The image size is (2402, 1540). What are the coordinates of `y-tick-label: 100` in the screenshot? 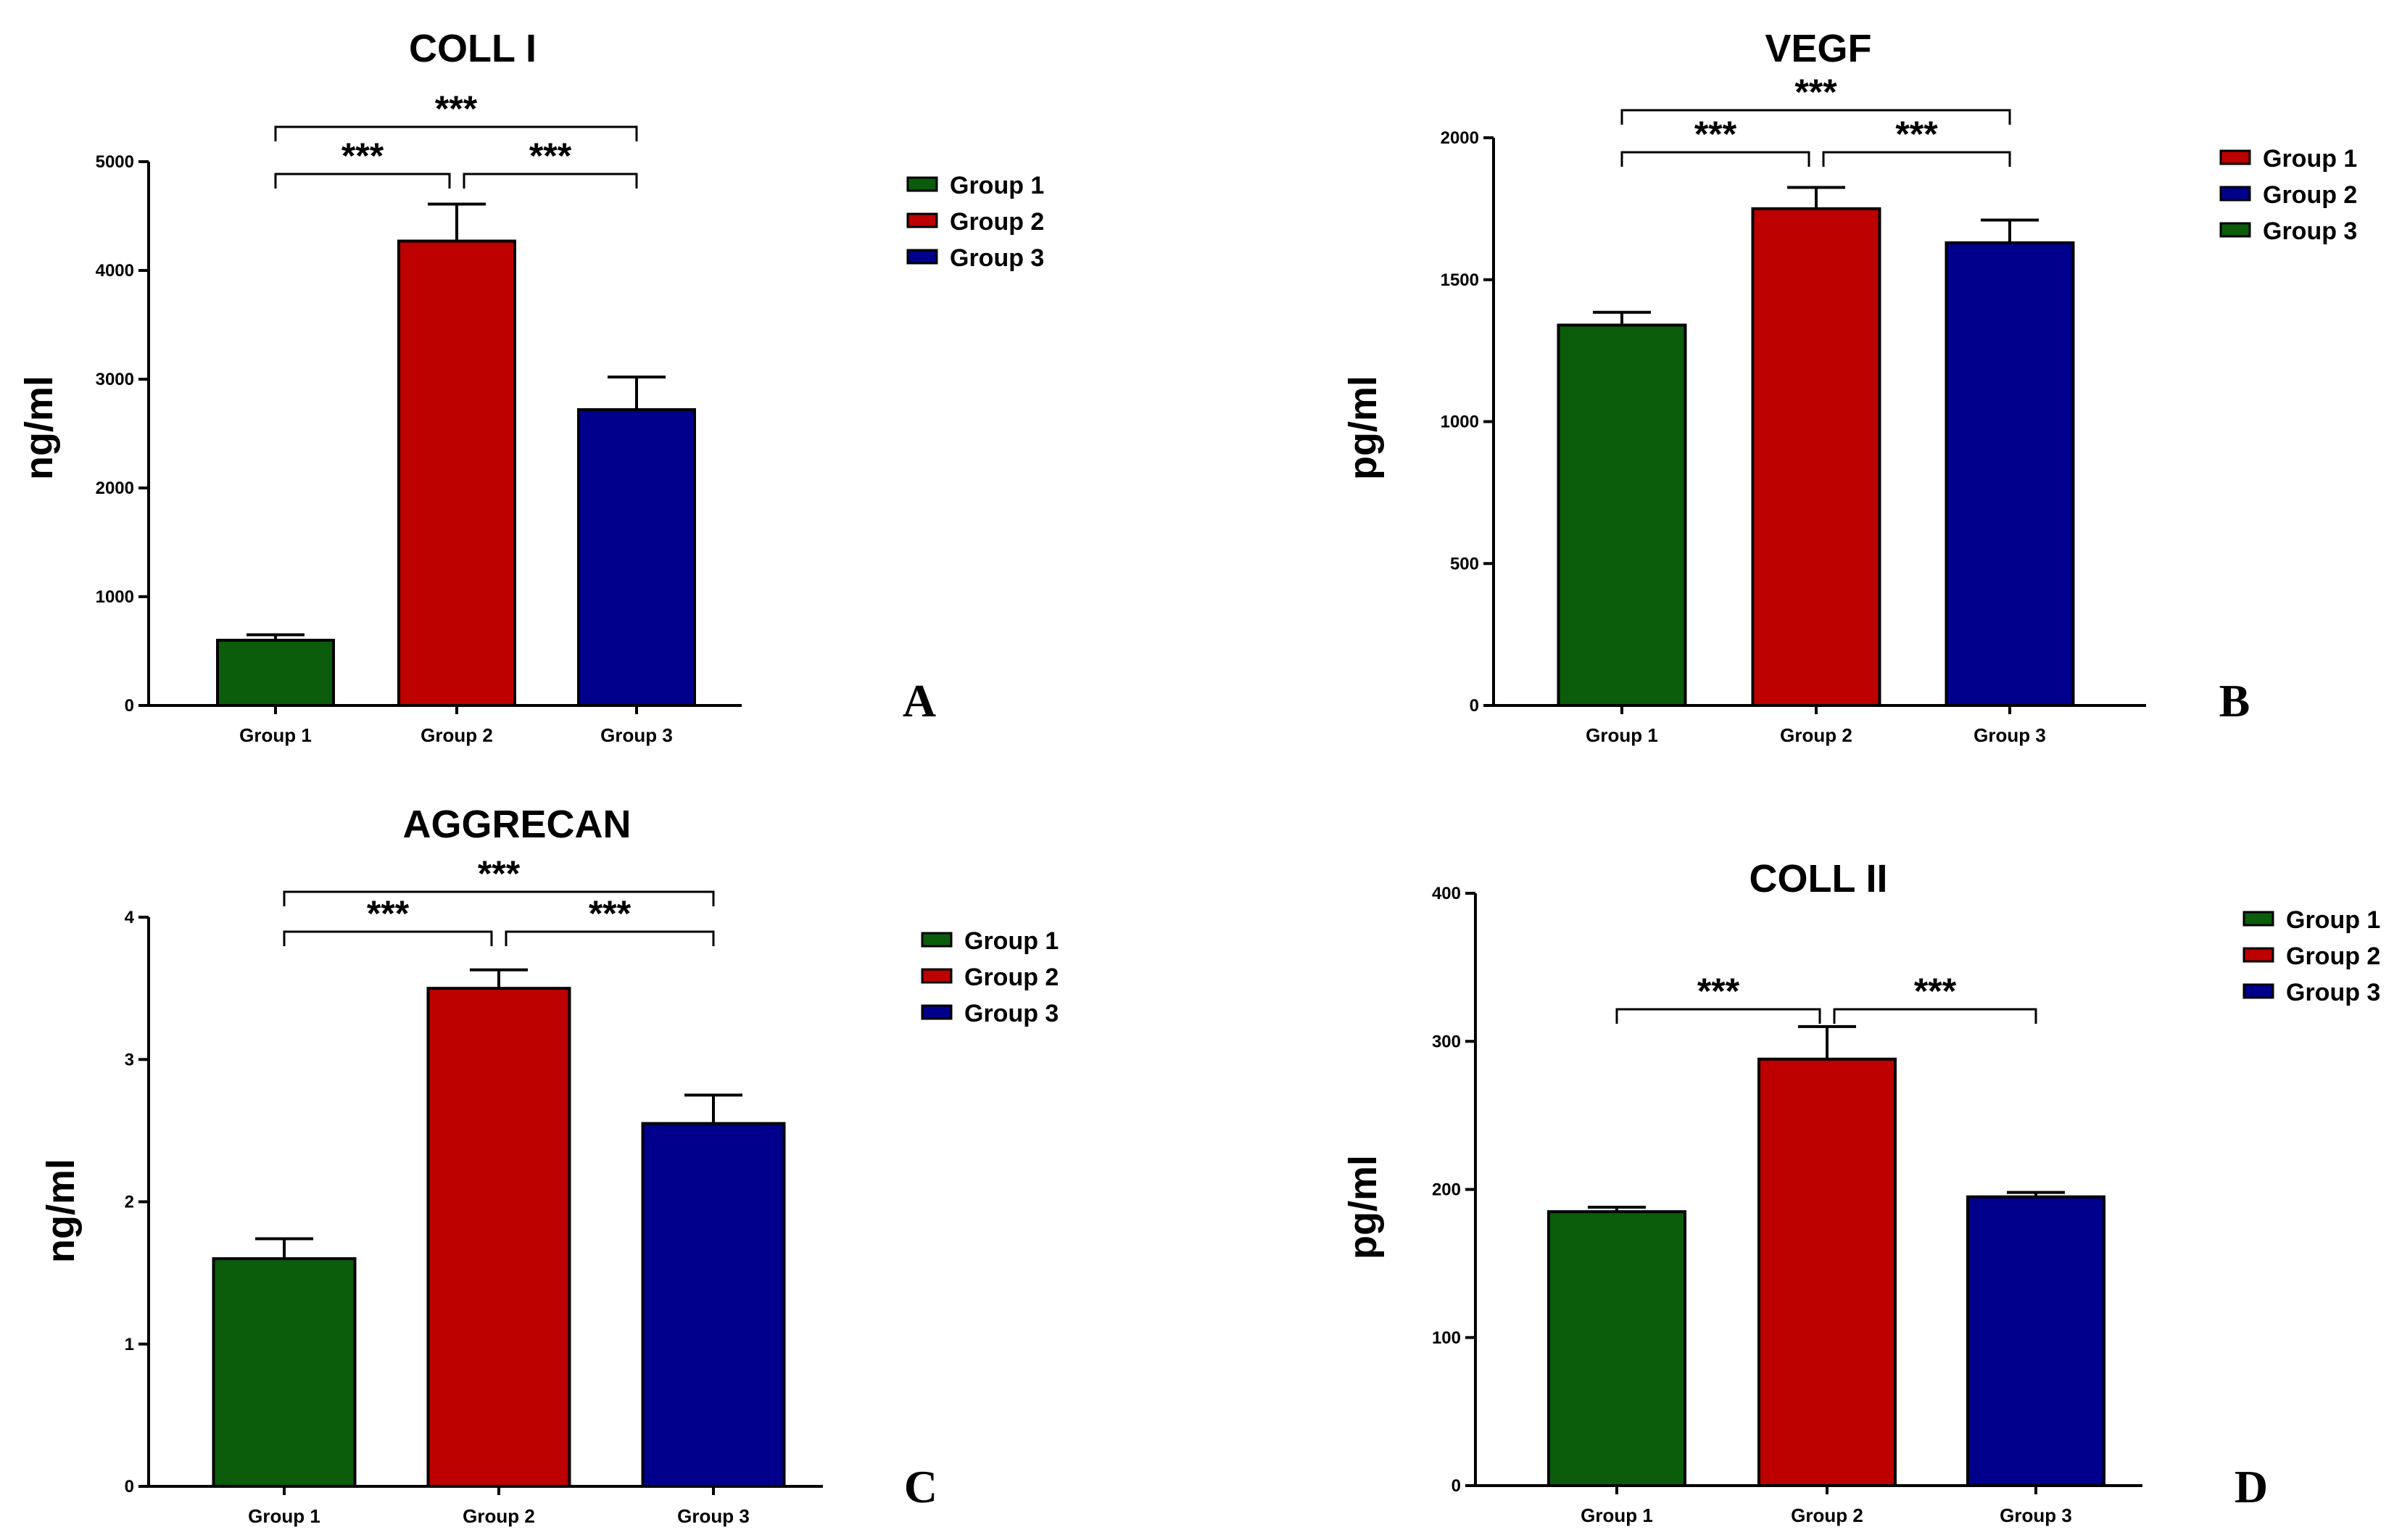 It's located at (1446, 1338).